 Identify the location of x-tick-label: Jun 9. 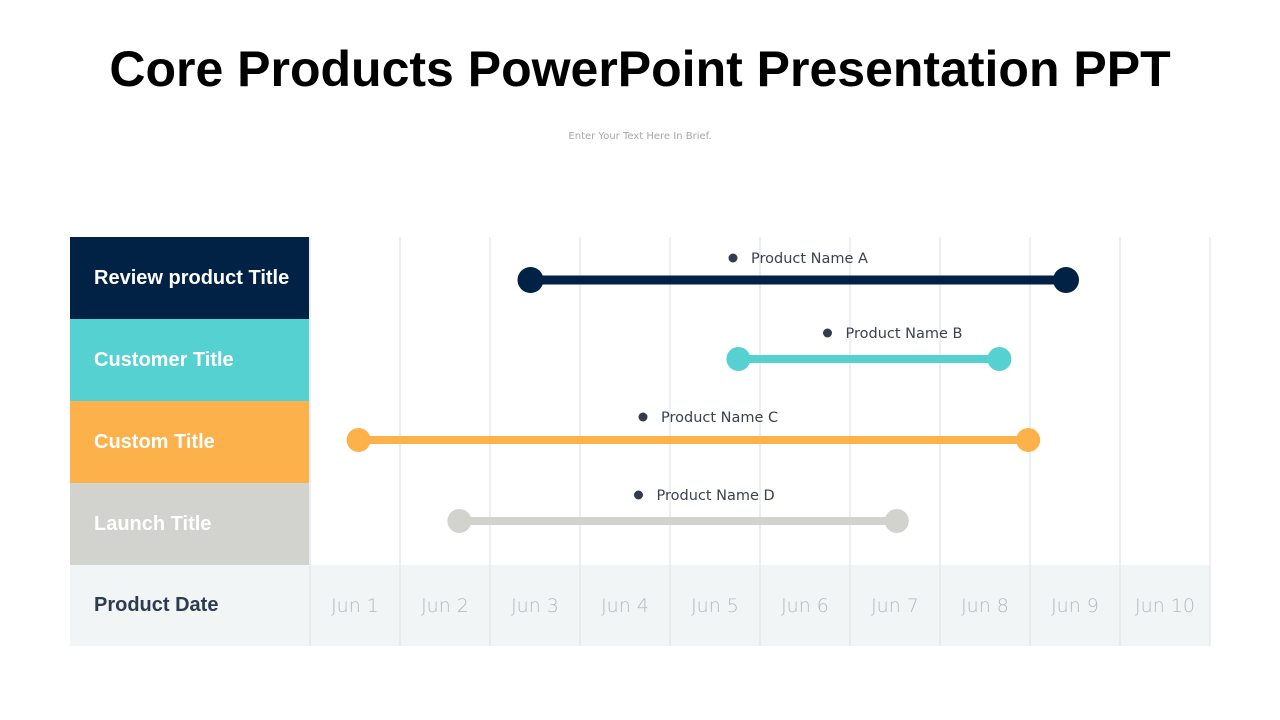
(1075, 605).